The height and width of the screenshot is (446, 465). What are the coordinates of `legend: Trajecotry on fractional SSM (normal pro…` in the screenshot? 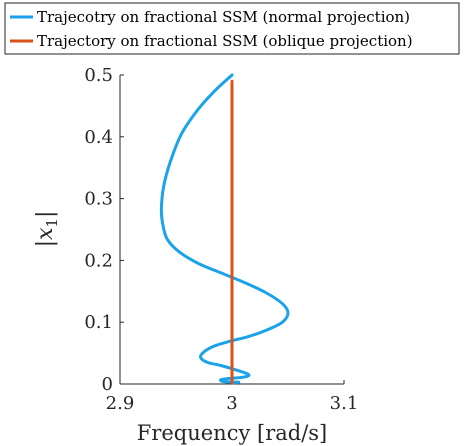 It's located at (232, 28).